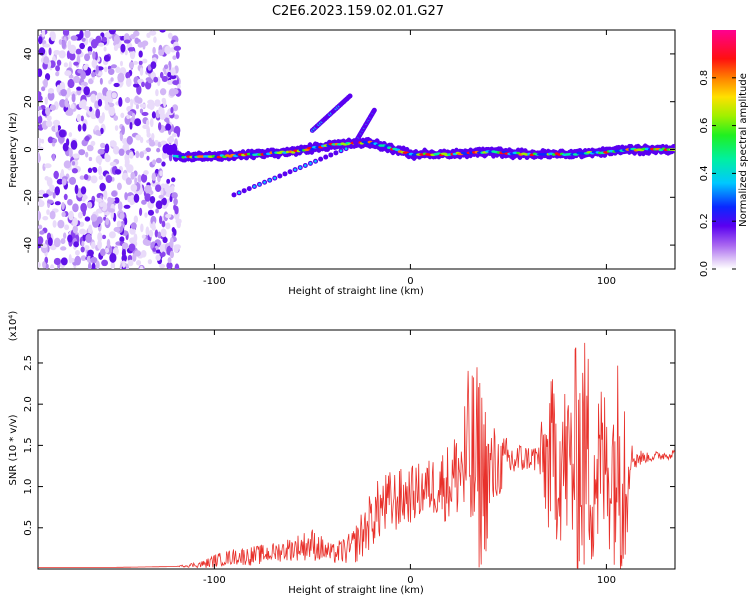  I want to click on y-tick-label: 1.0, so click(28, 487).